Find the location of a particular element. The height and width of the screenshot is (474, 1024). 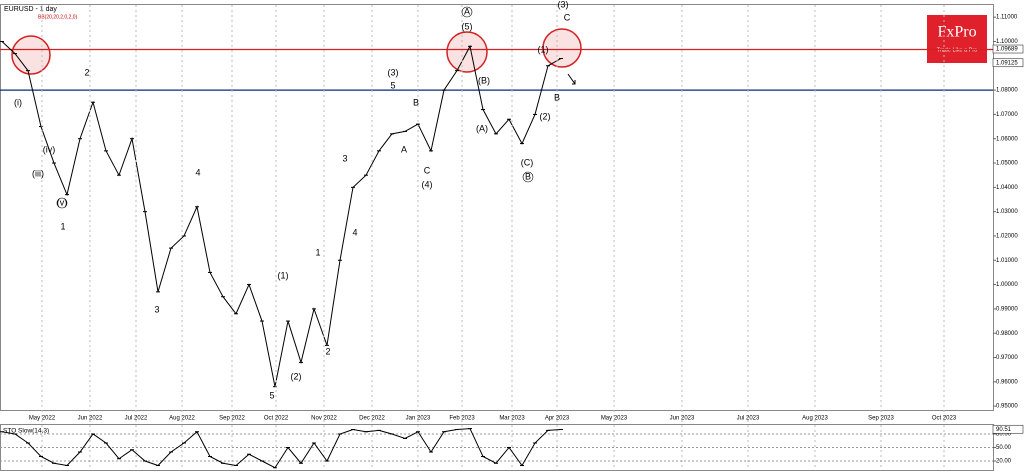

wave-label: (i) is located at coordinates (18, 102).